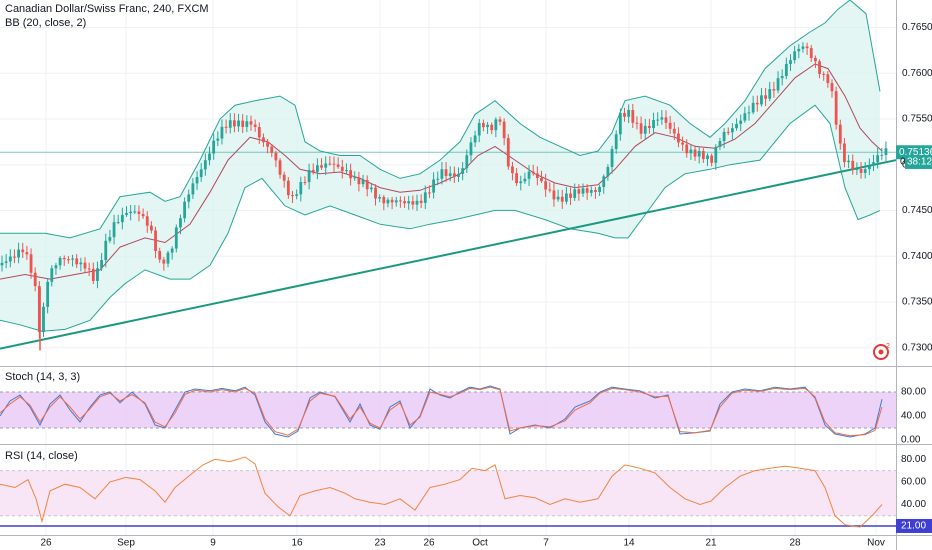 This screenshot has height=550, width=932. Describe the element at coordinates (888, 346) in the screenshot. I see `event-badge-count: 2` at that location.